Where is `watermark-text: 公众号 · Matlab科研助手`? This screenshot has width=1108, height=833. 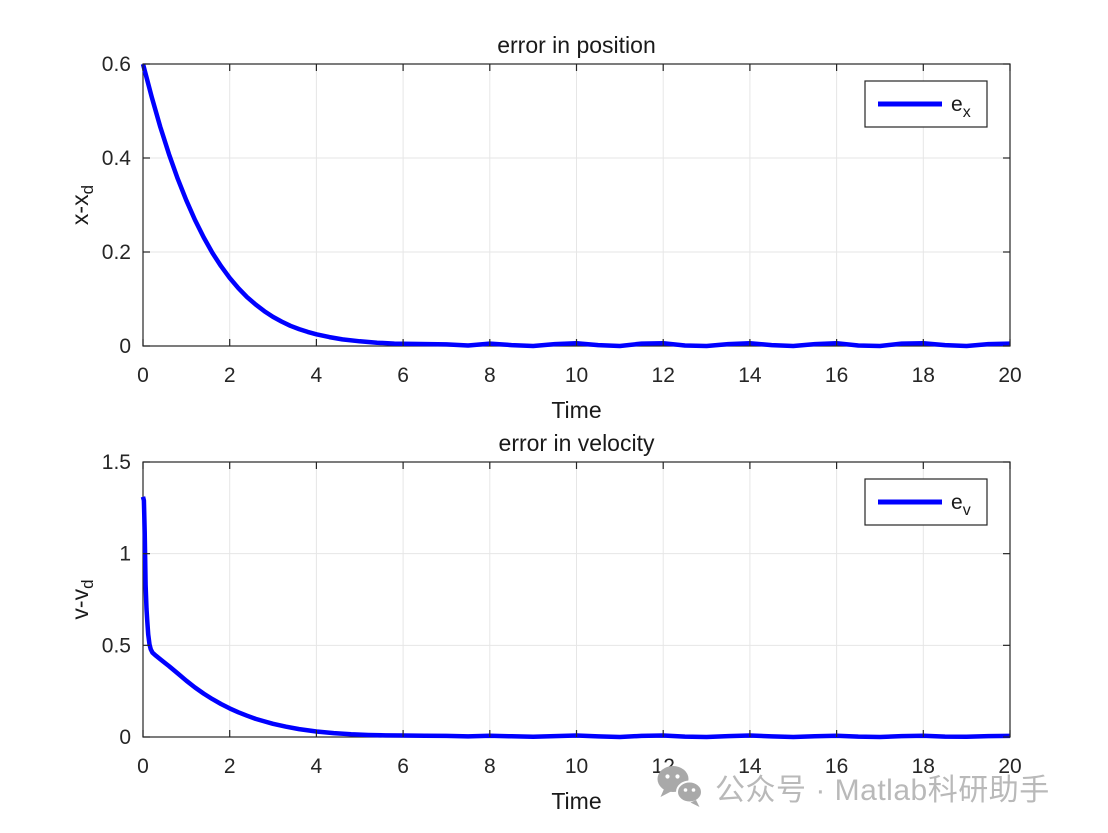
watermark-text: 公众号 · Matlab科研助手 is located at coordinates (882, 790).